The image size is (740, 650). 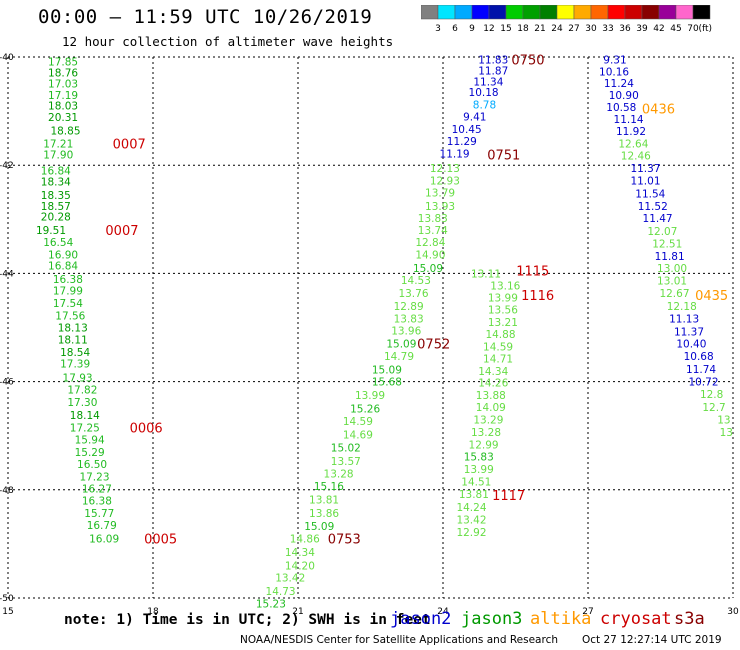 What do you see at coordinates (488, 82) in the screenshot?
I see `wave-height-value: 11.34` at bounding box center [488, 82].